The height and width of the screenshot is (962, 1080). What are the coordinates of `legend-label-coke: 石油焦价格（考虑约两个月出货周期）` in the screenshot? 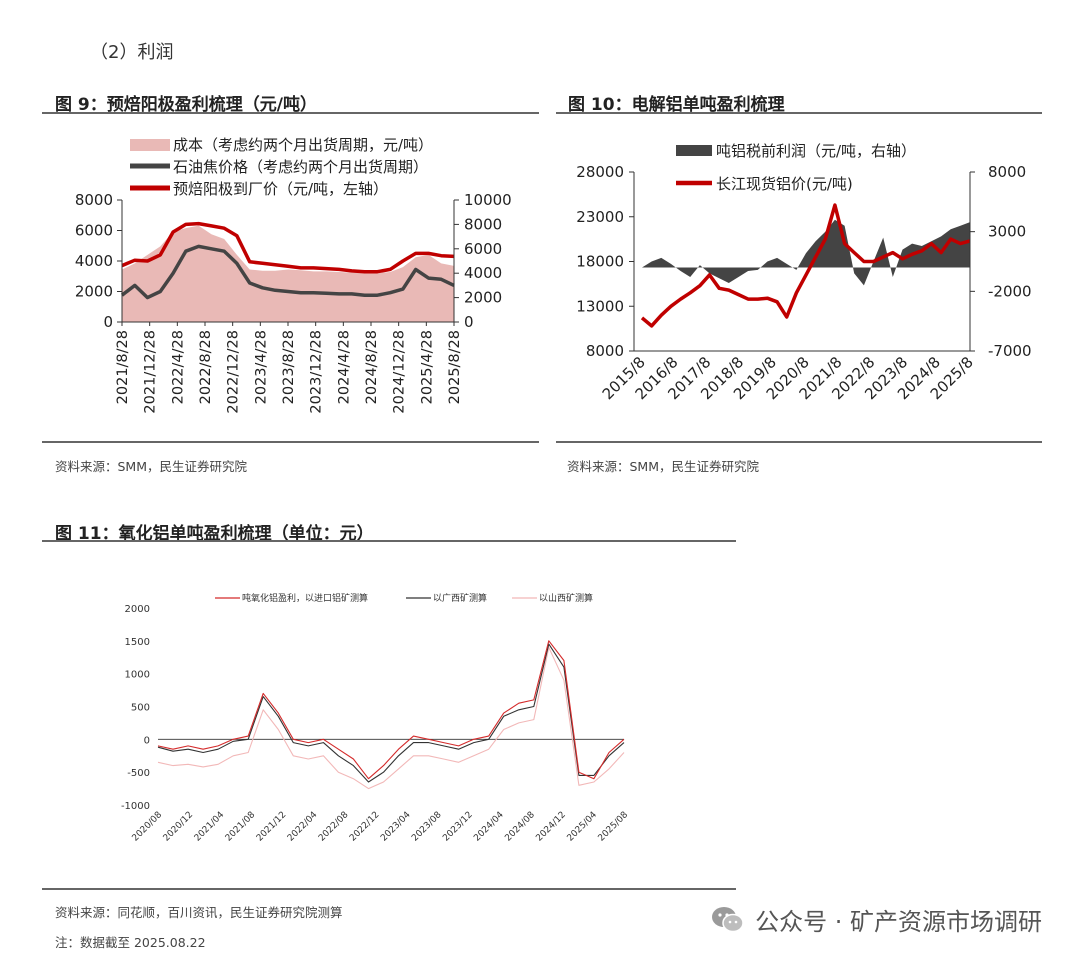 It's located at (300, 167).